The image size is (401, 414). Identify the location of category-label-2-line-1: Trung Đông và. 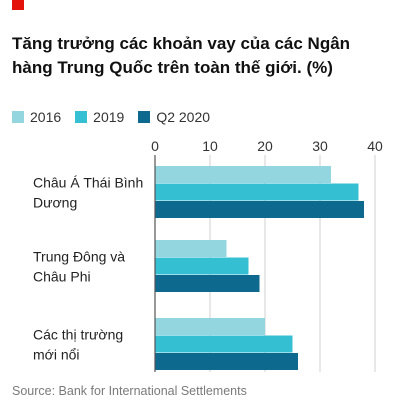
(79, 256).